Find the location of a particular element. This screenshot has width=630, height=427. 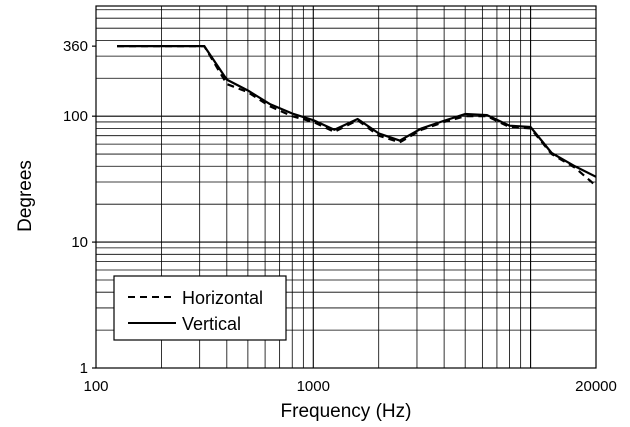

y-tick-label: 100 is located at coordinates (75, 116).